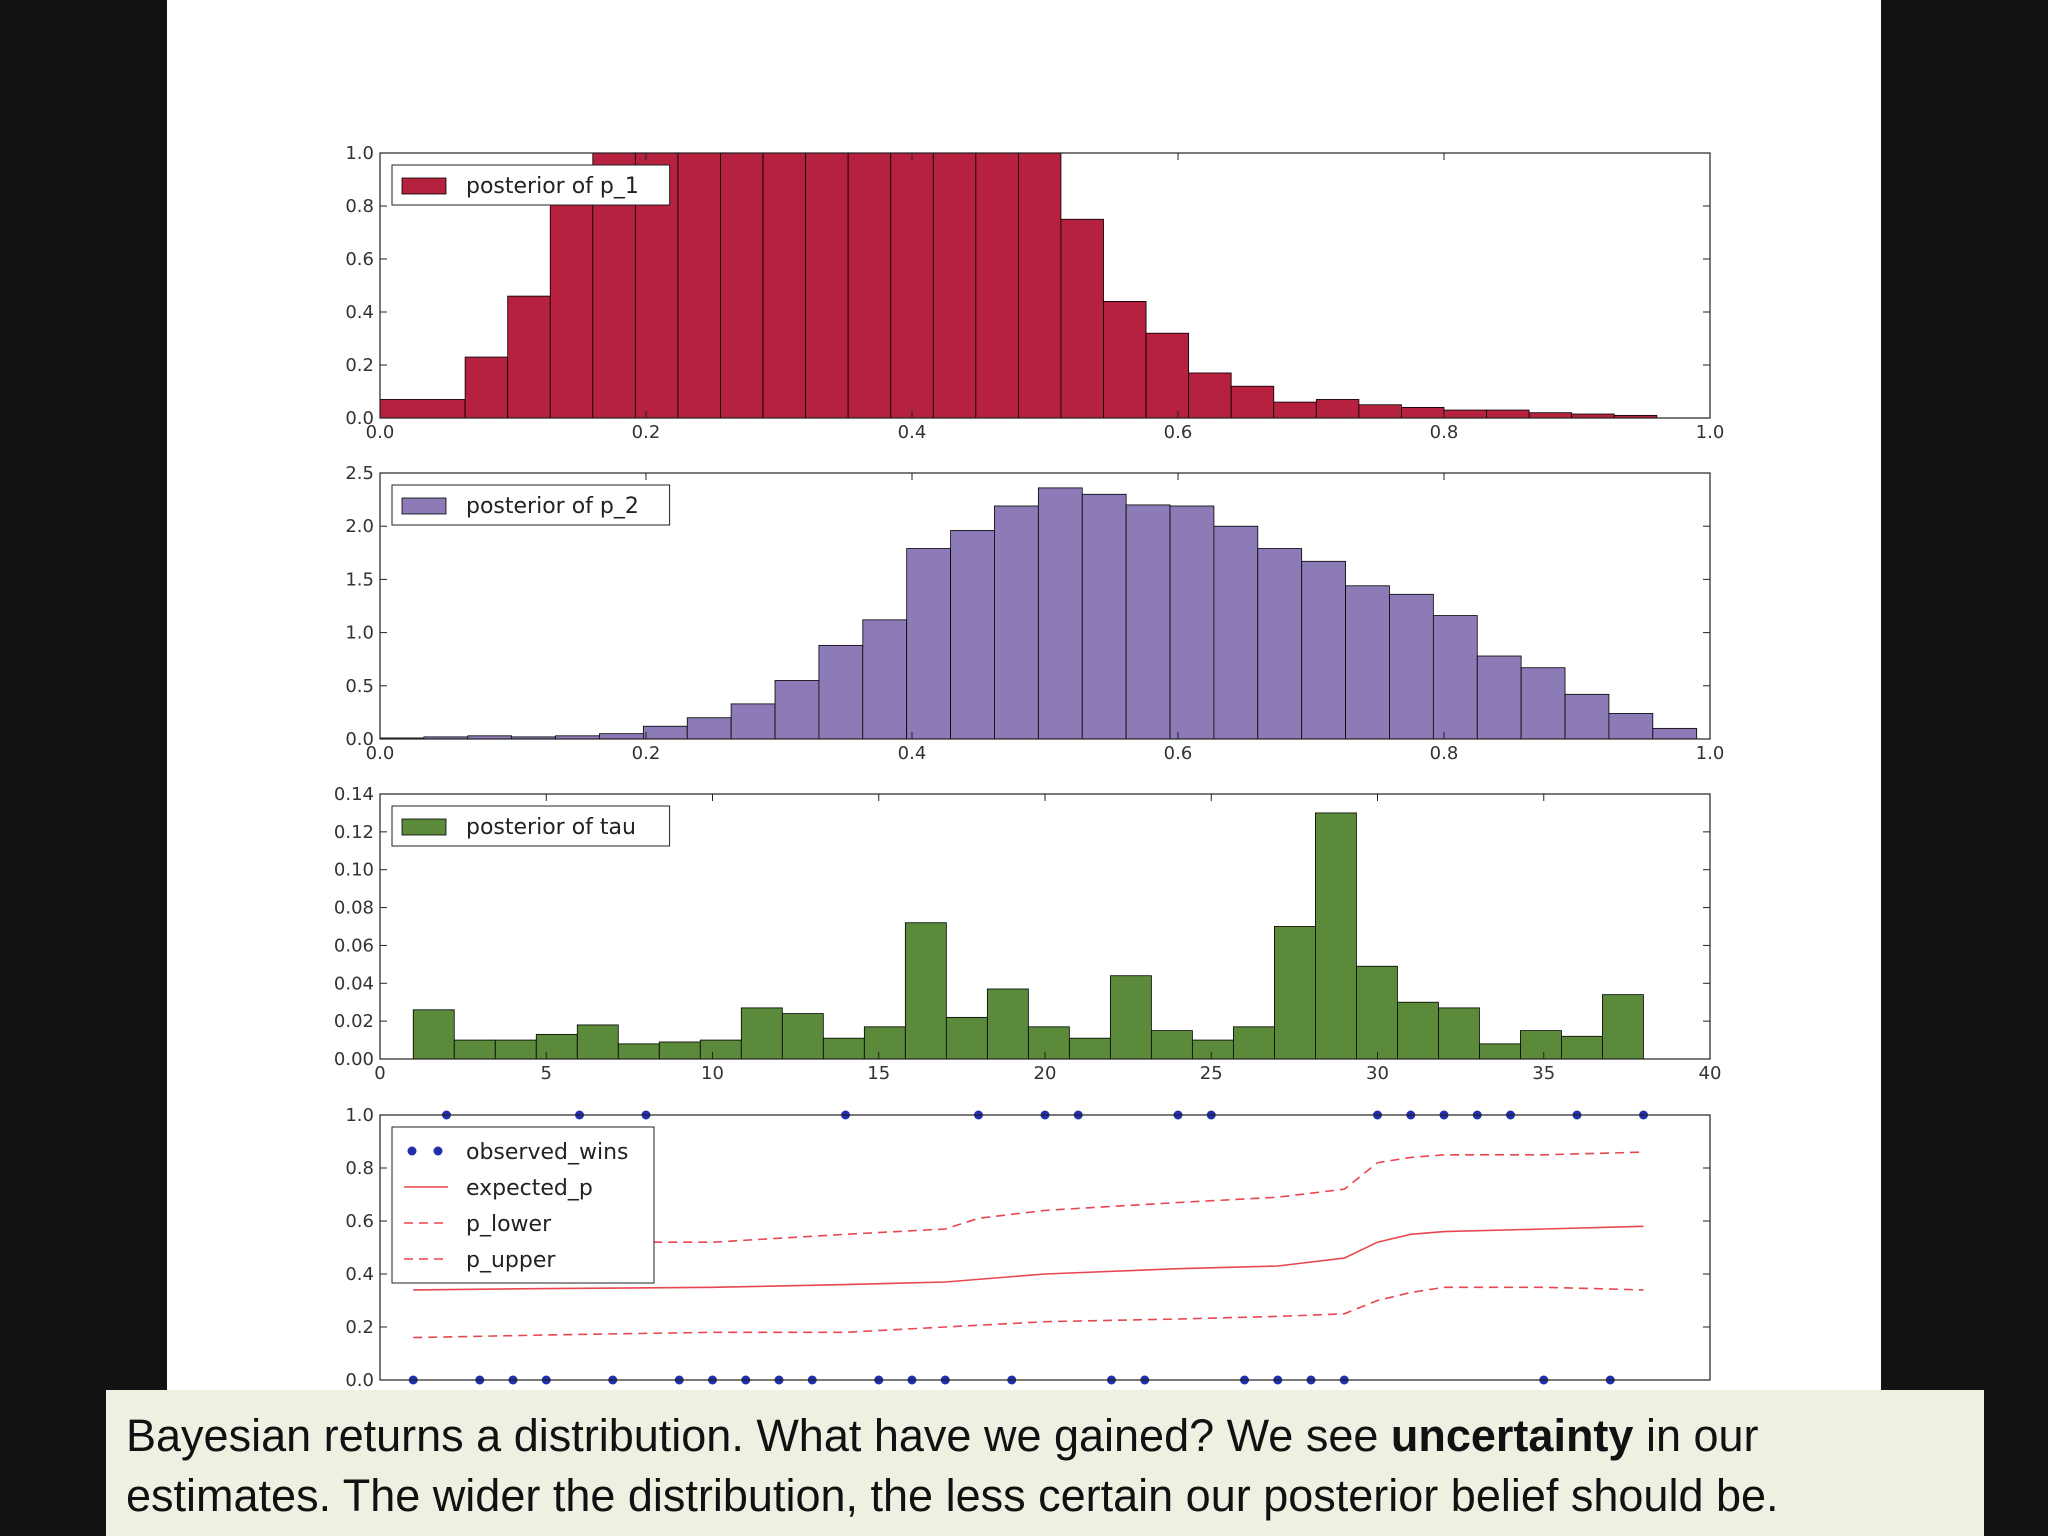  What do you see at coordinates (1710, 1073) in the screenshot?
I see `x-tick-label: 40` at bounding box center [1710, 1073].